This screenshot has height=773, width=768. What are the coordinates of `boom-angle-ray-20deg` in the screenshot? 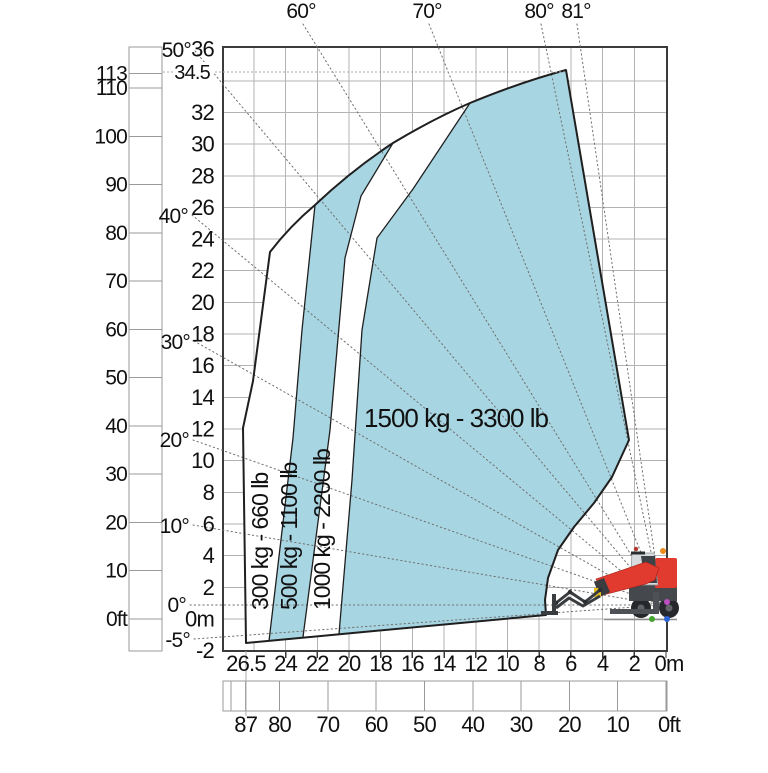 It's located at (427, 522).